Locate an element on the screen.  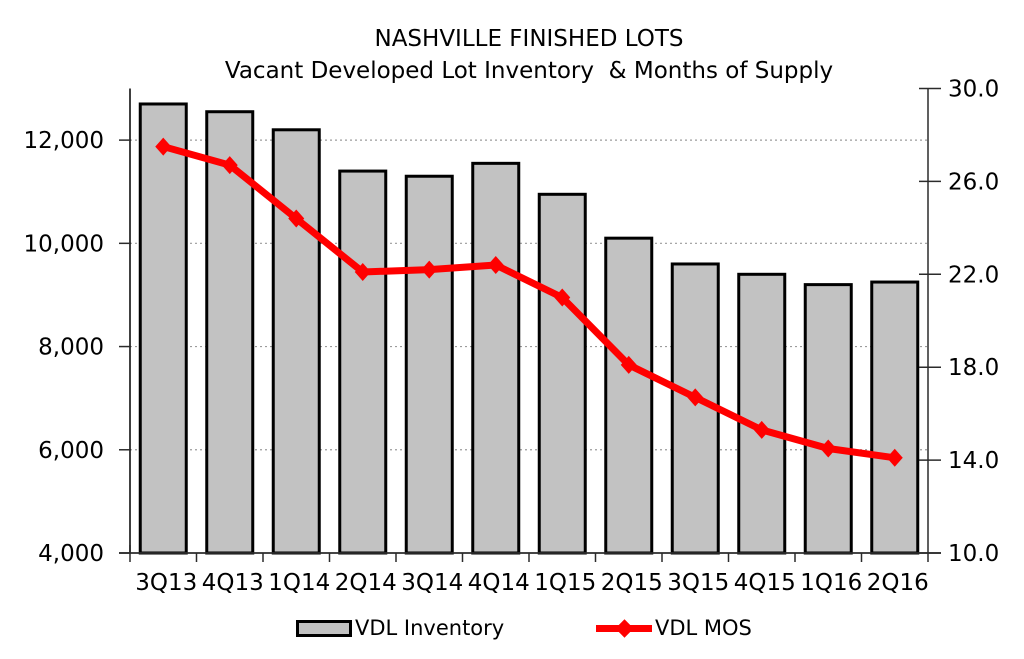
x-axis-label-2Q14: 2Q14 is located at coordinates (366, 583).